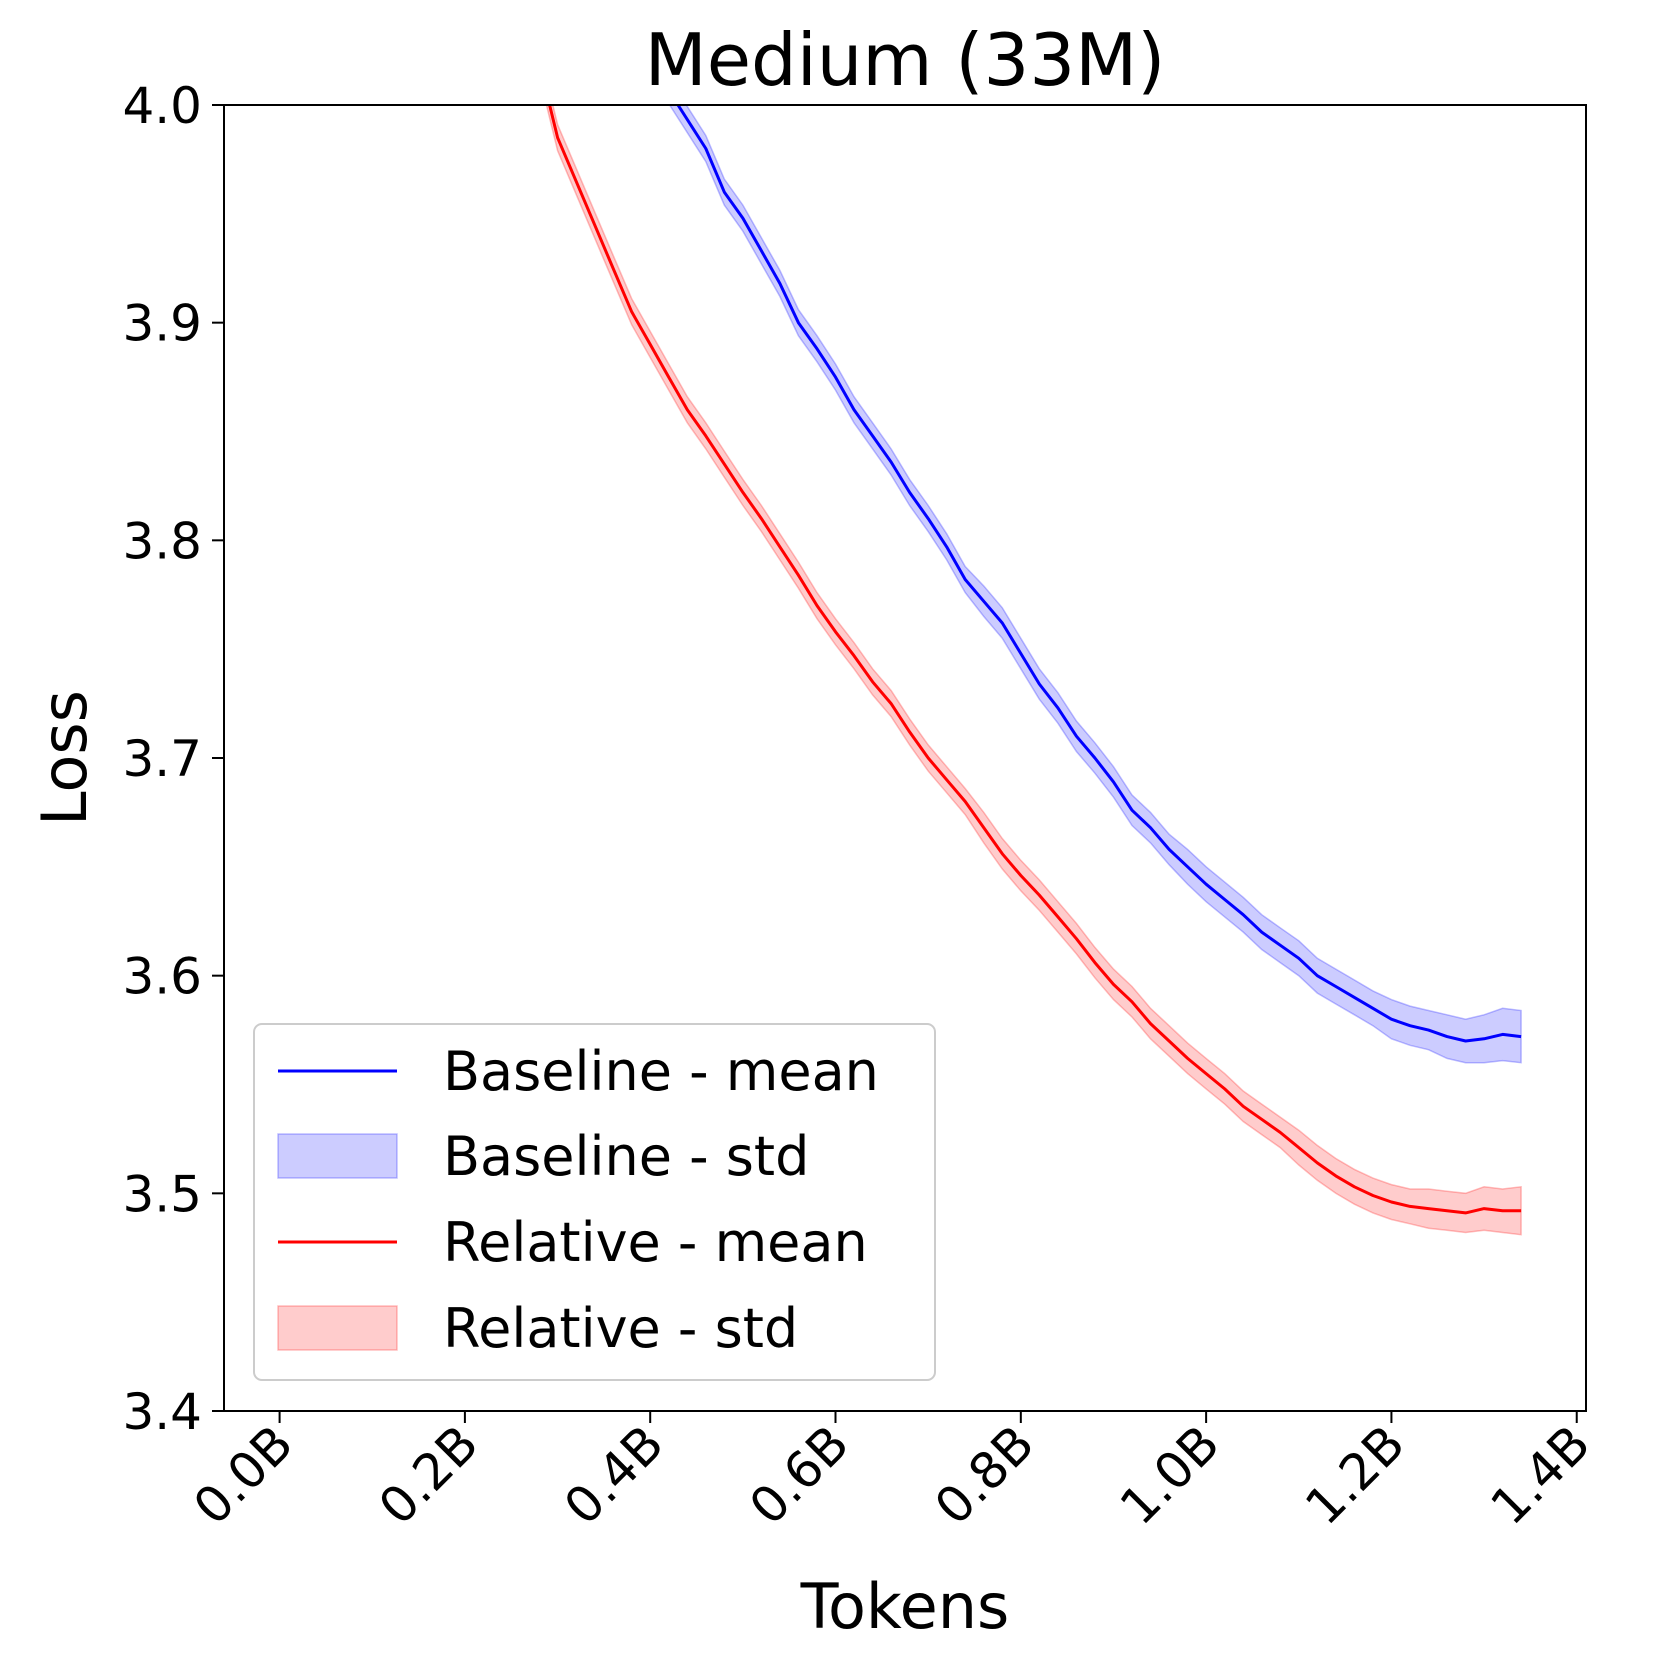  I want to click on x-axis: 0.0B 0.2B 0.4B 0.6B 0.8B 1.0B 1.2B 1.4B, so click(892, 1473).